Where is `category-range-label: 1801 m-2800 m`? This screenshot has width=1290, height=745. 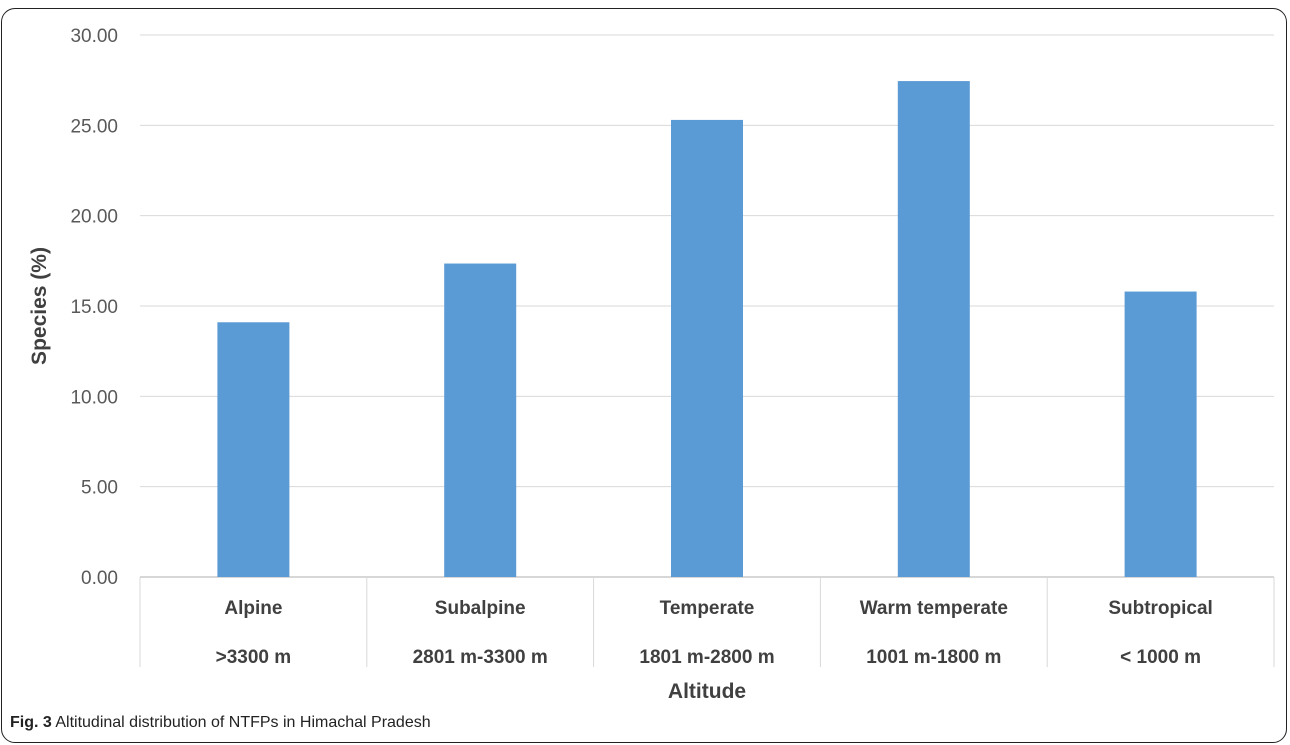
category-range-label: 1801 m-2800 m is located at coordinates (706, 657).